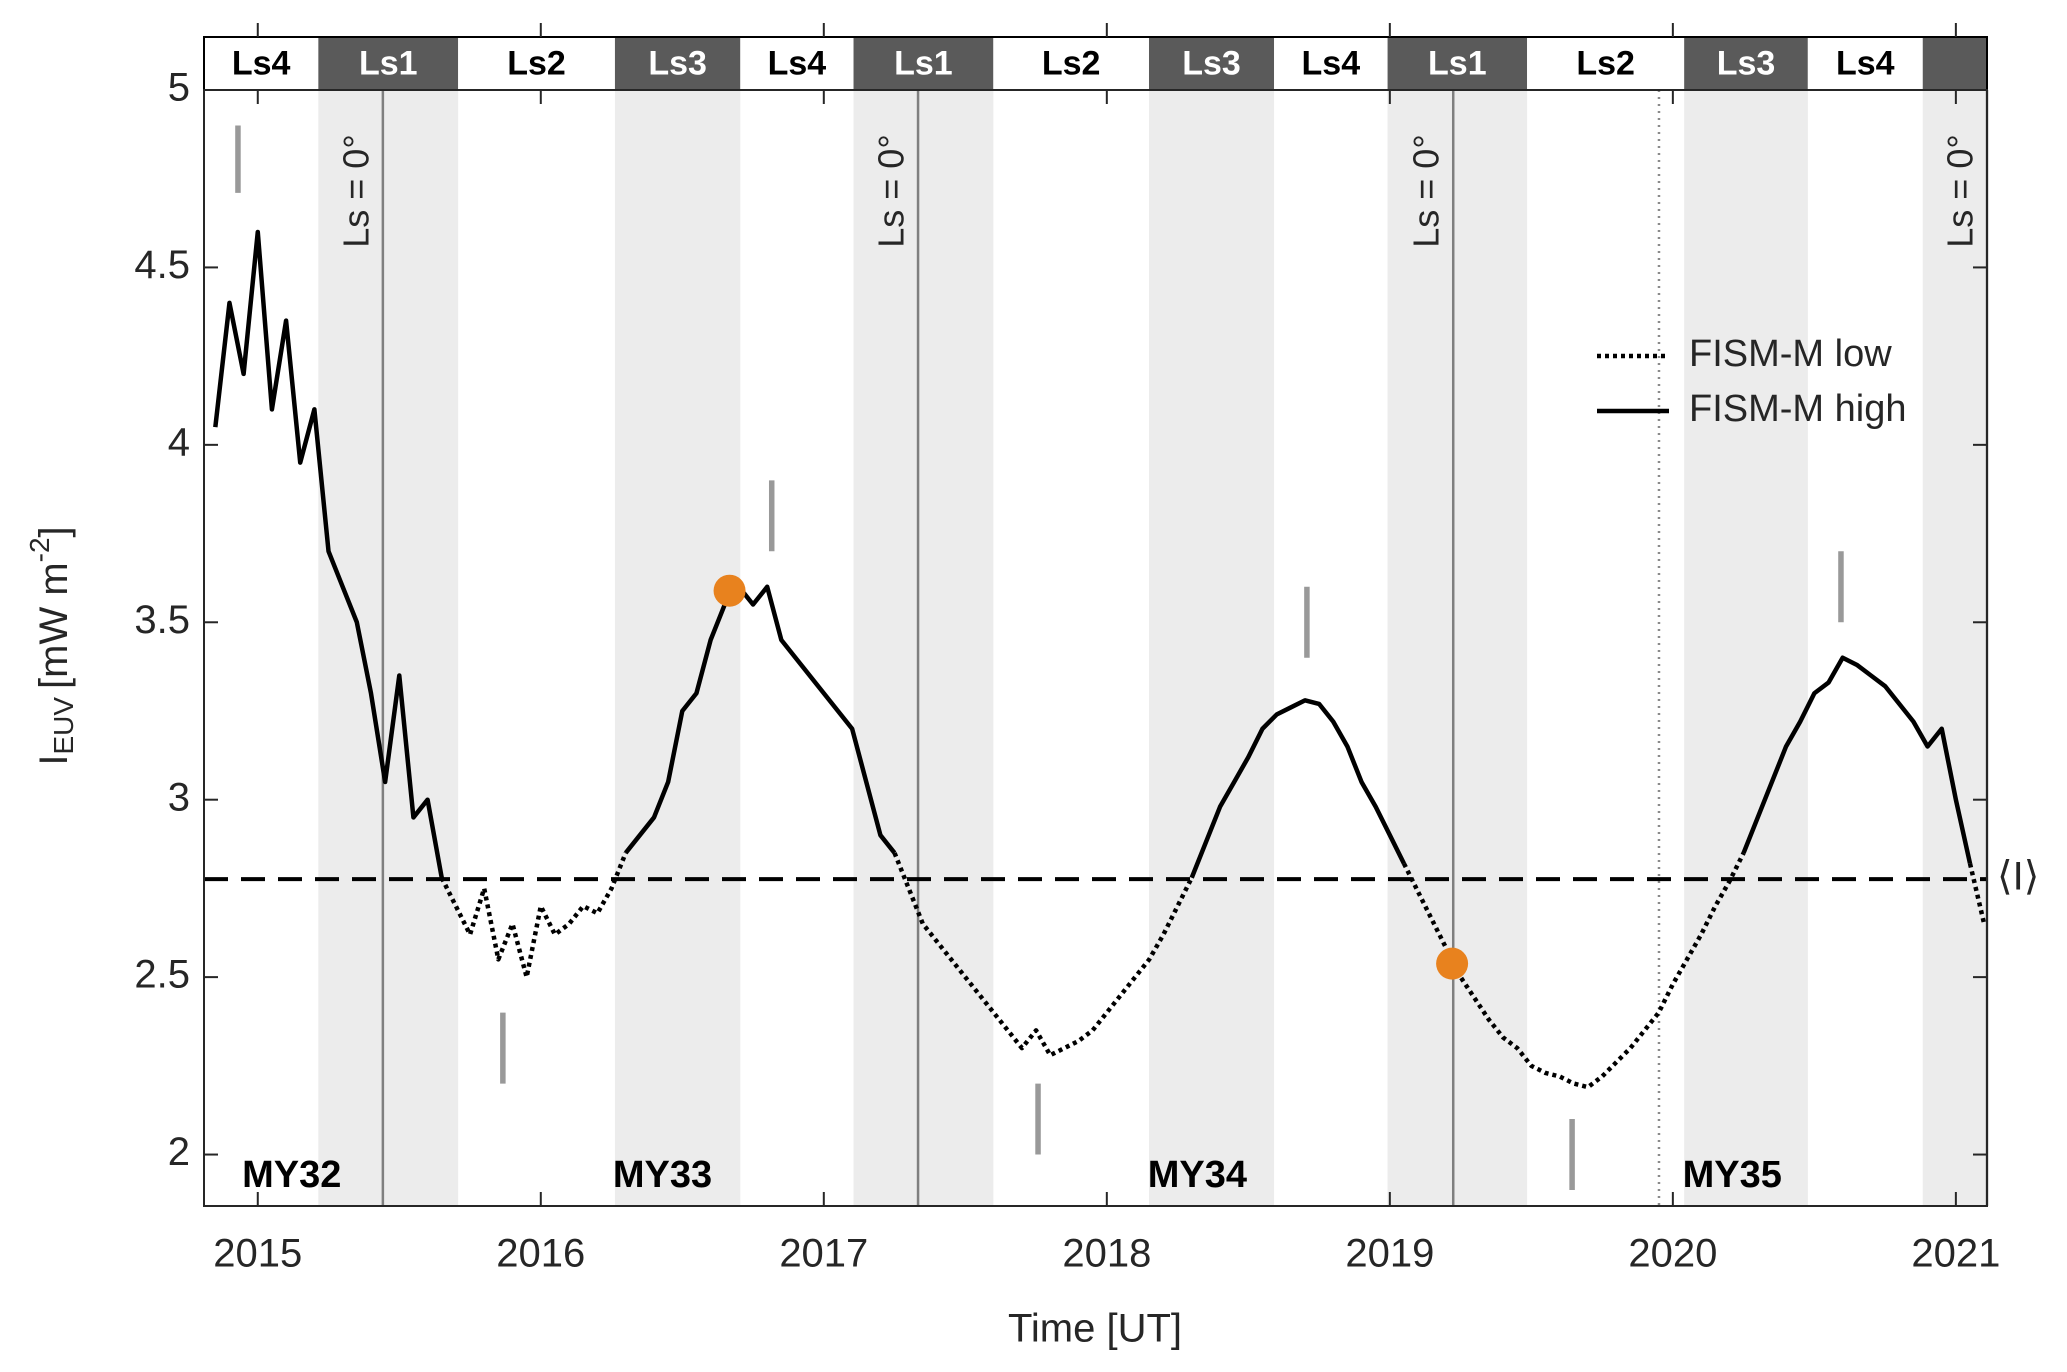 The image size is (2067, 1372). I want to click on y-tick-label: 4, so click(179, 442).